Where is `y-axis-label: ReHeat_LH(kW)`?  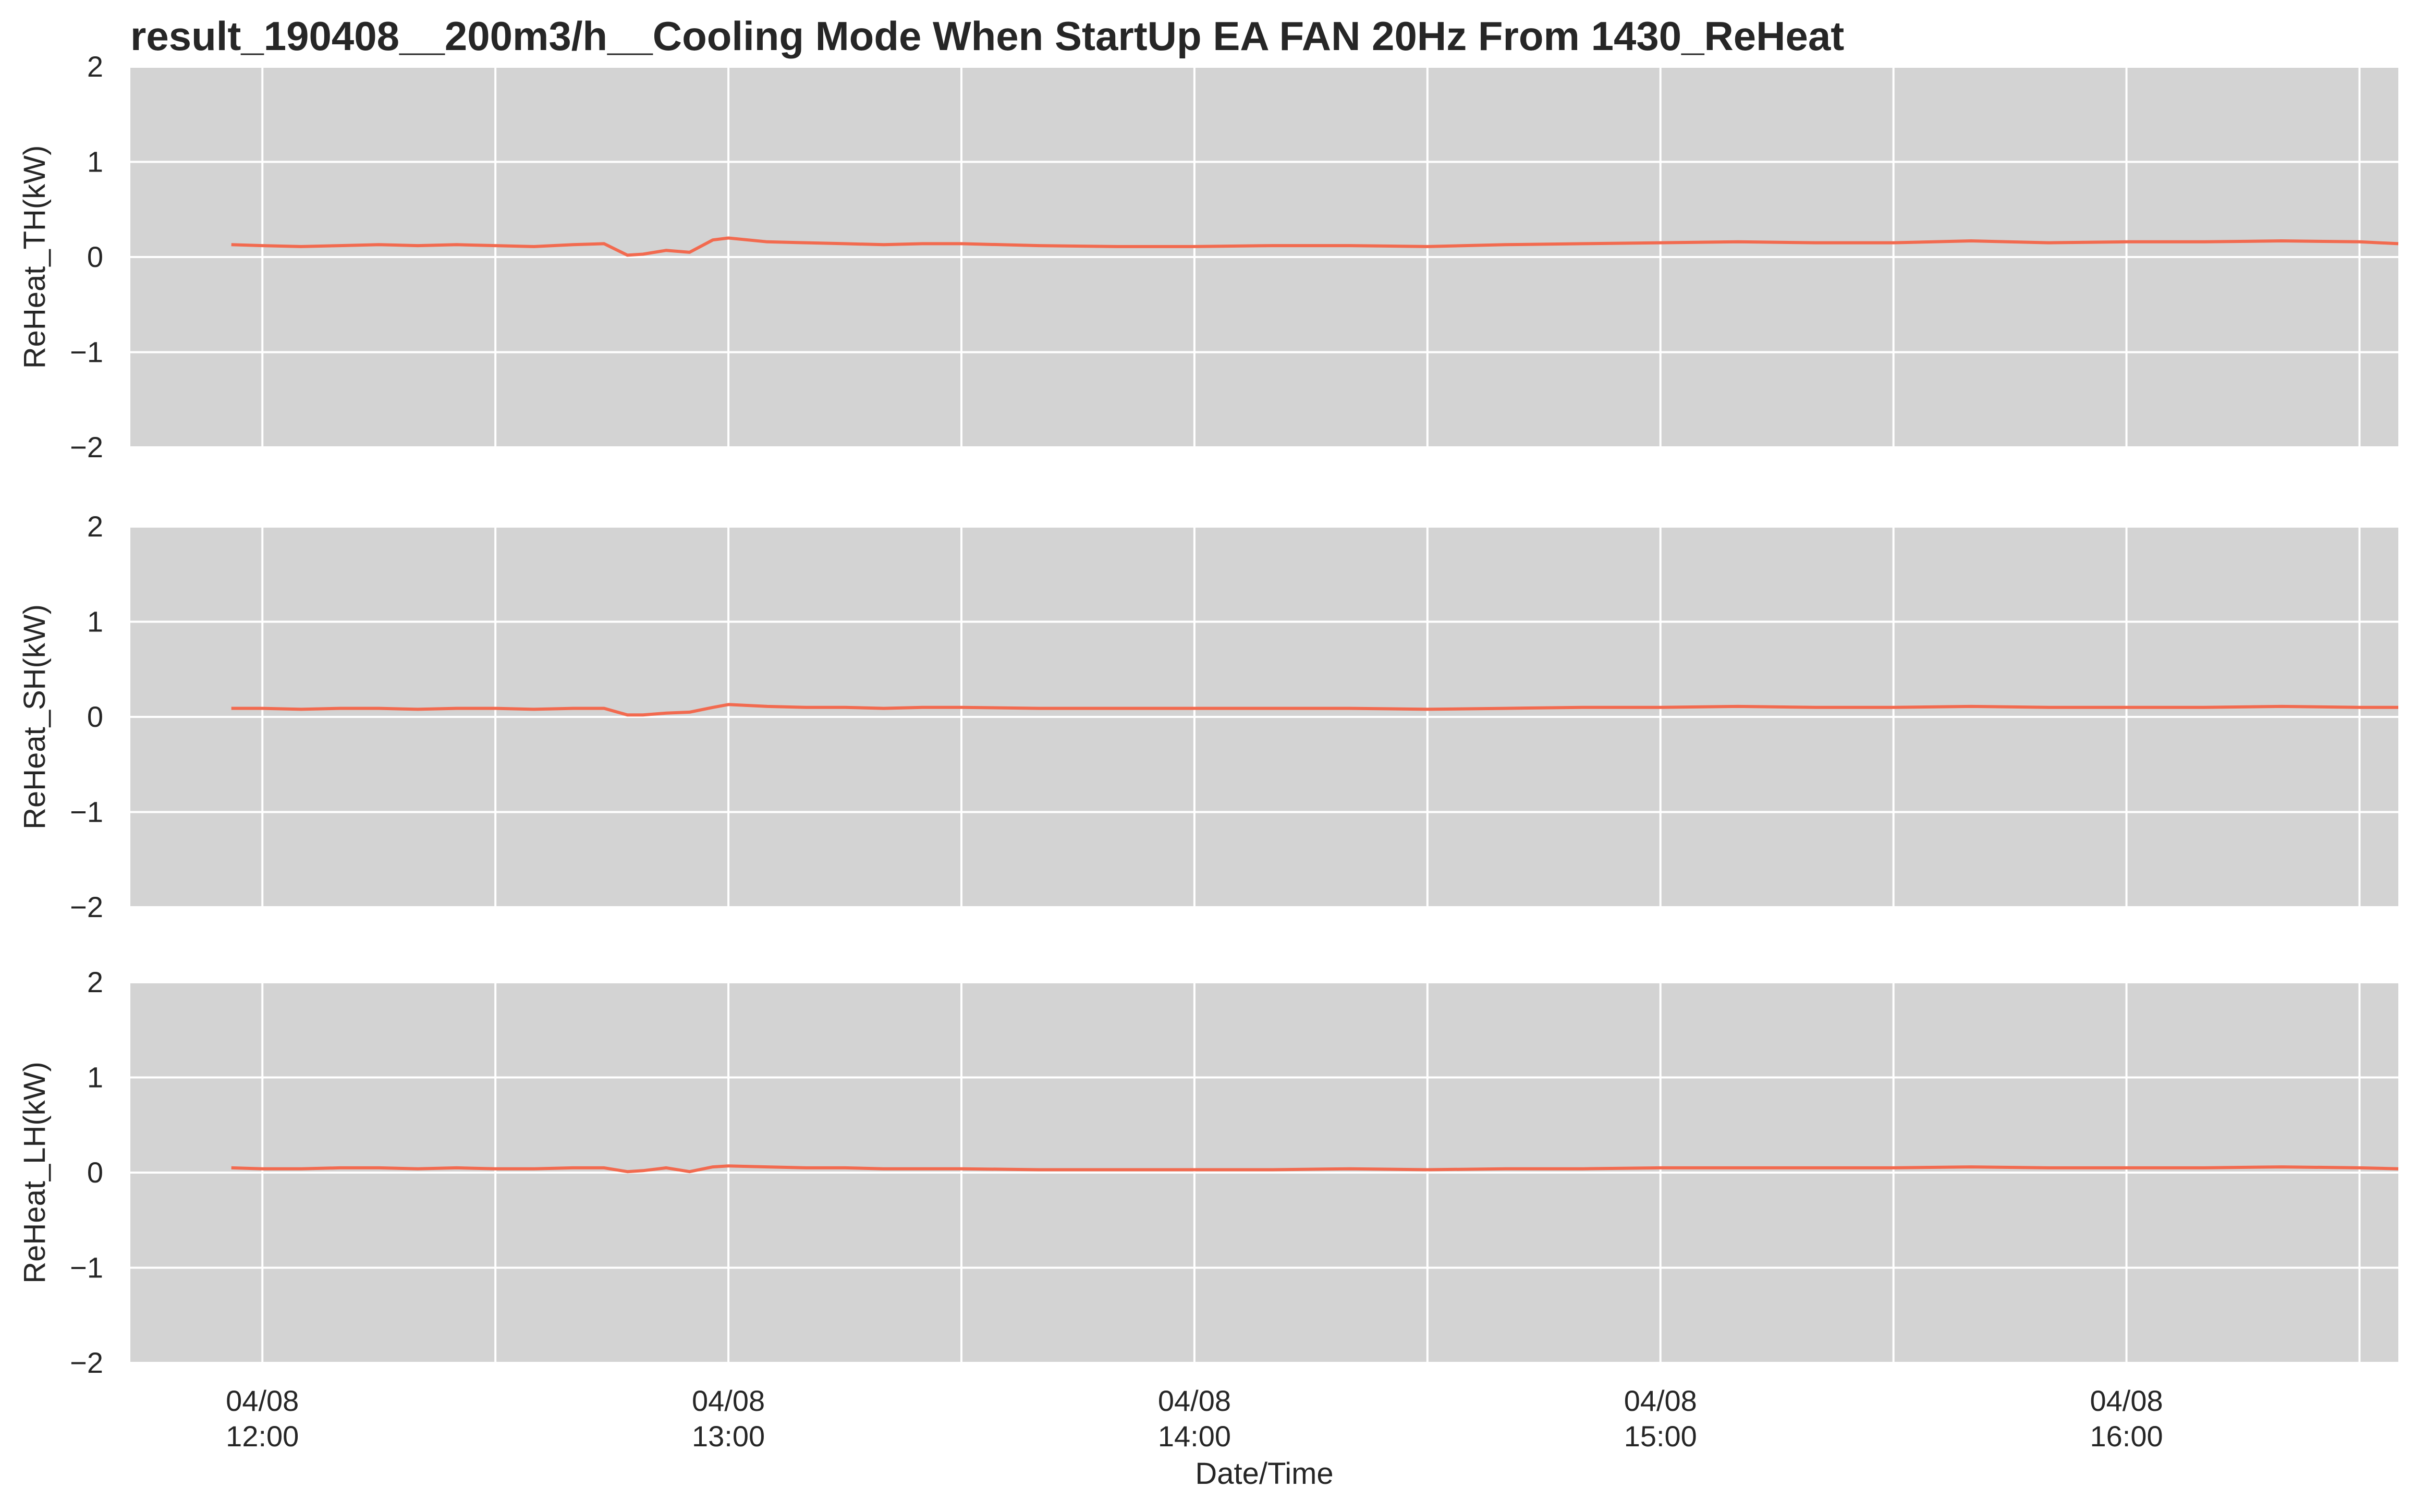 y-axis-label: ReHeat_LH(kW) is located at coordinates (35, 1172).